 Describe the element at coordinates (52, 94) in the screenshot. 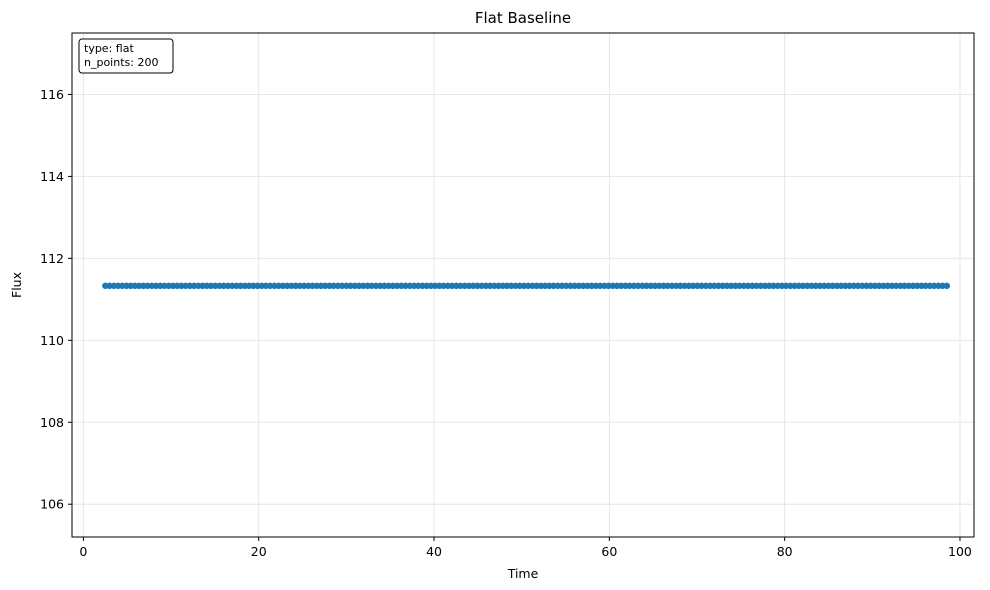

I see `y-tick-label: 116` at that location.